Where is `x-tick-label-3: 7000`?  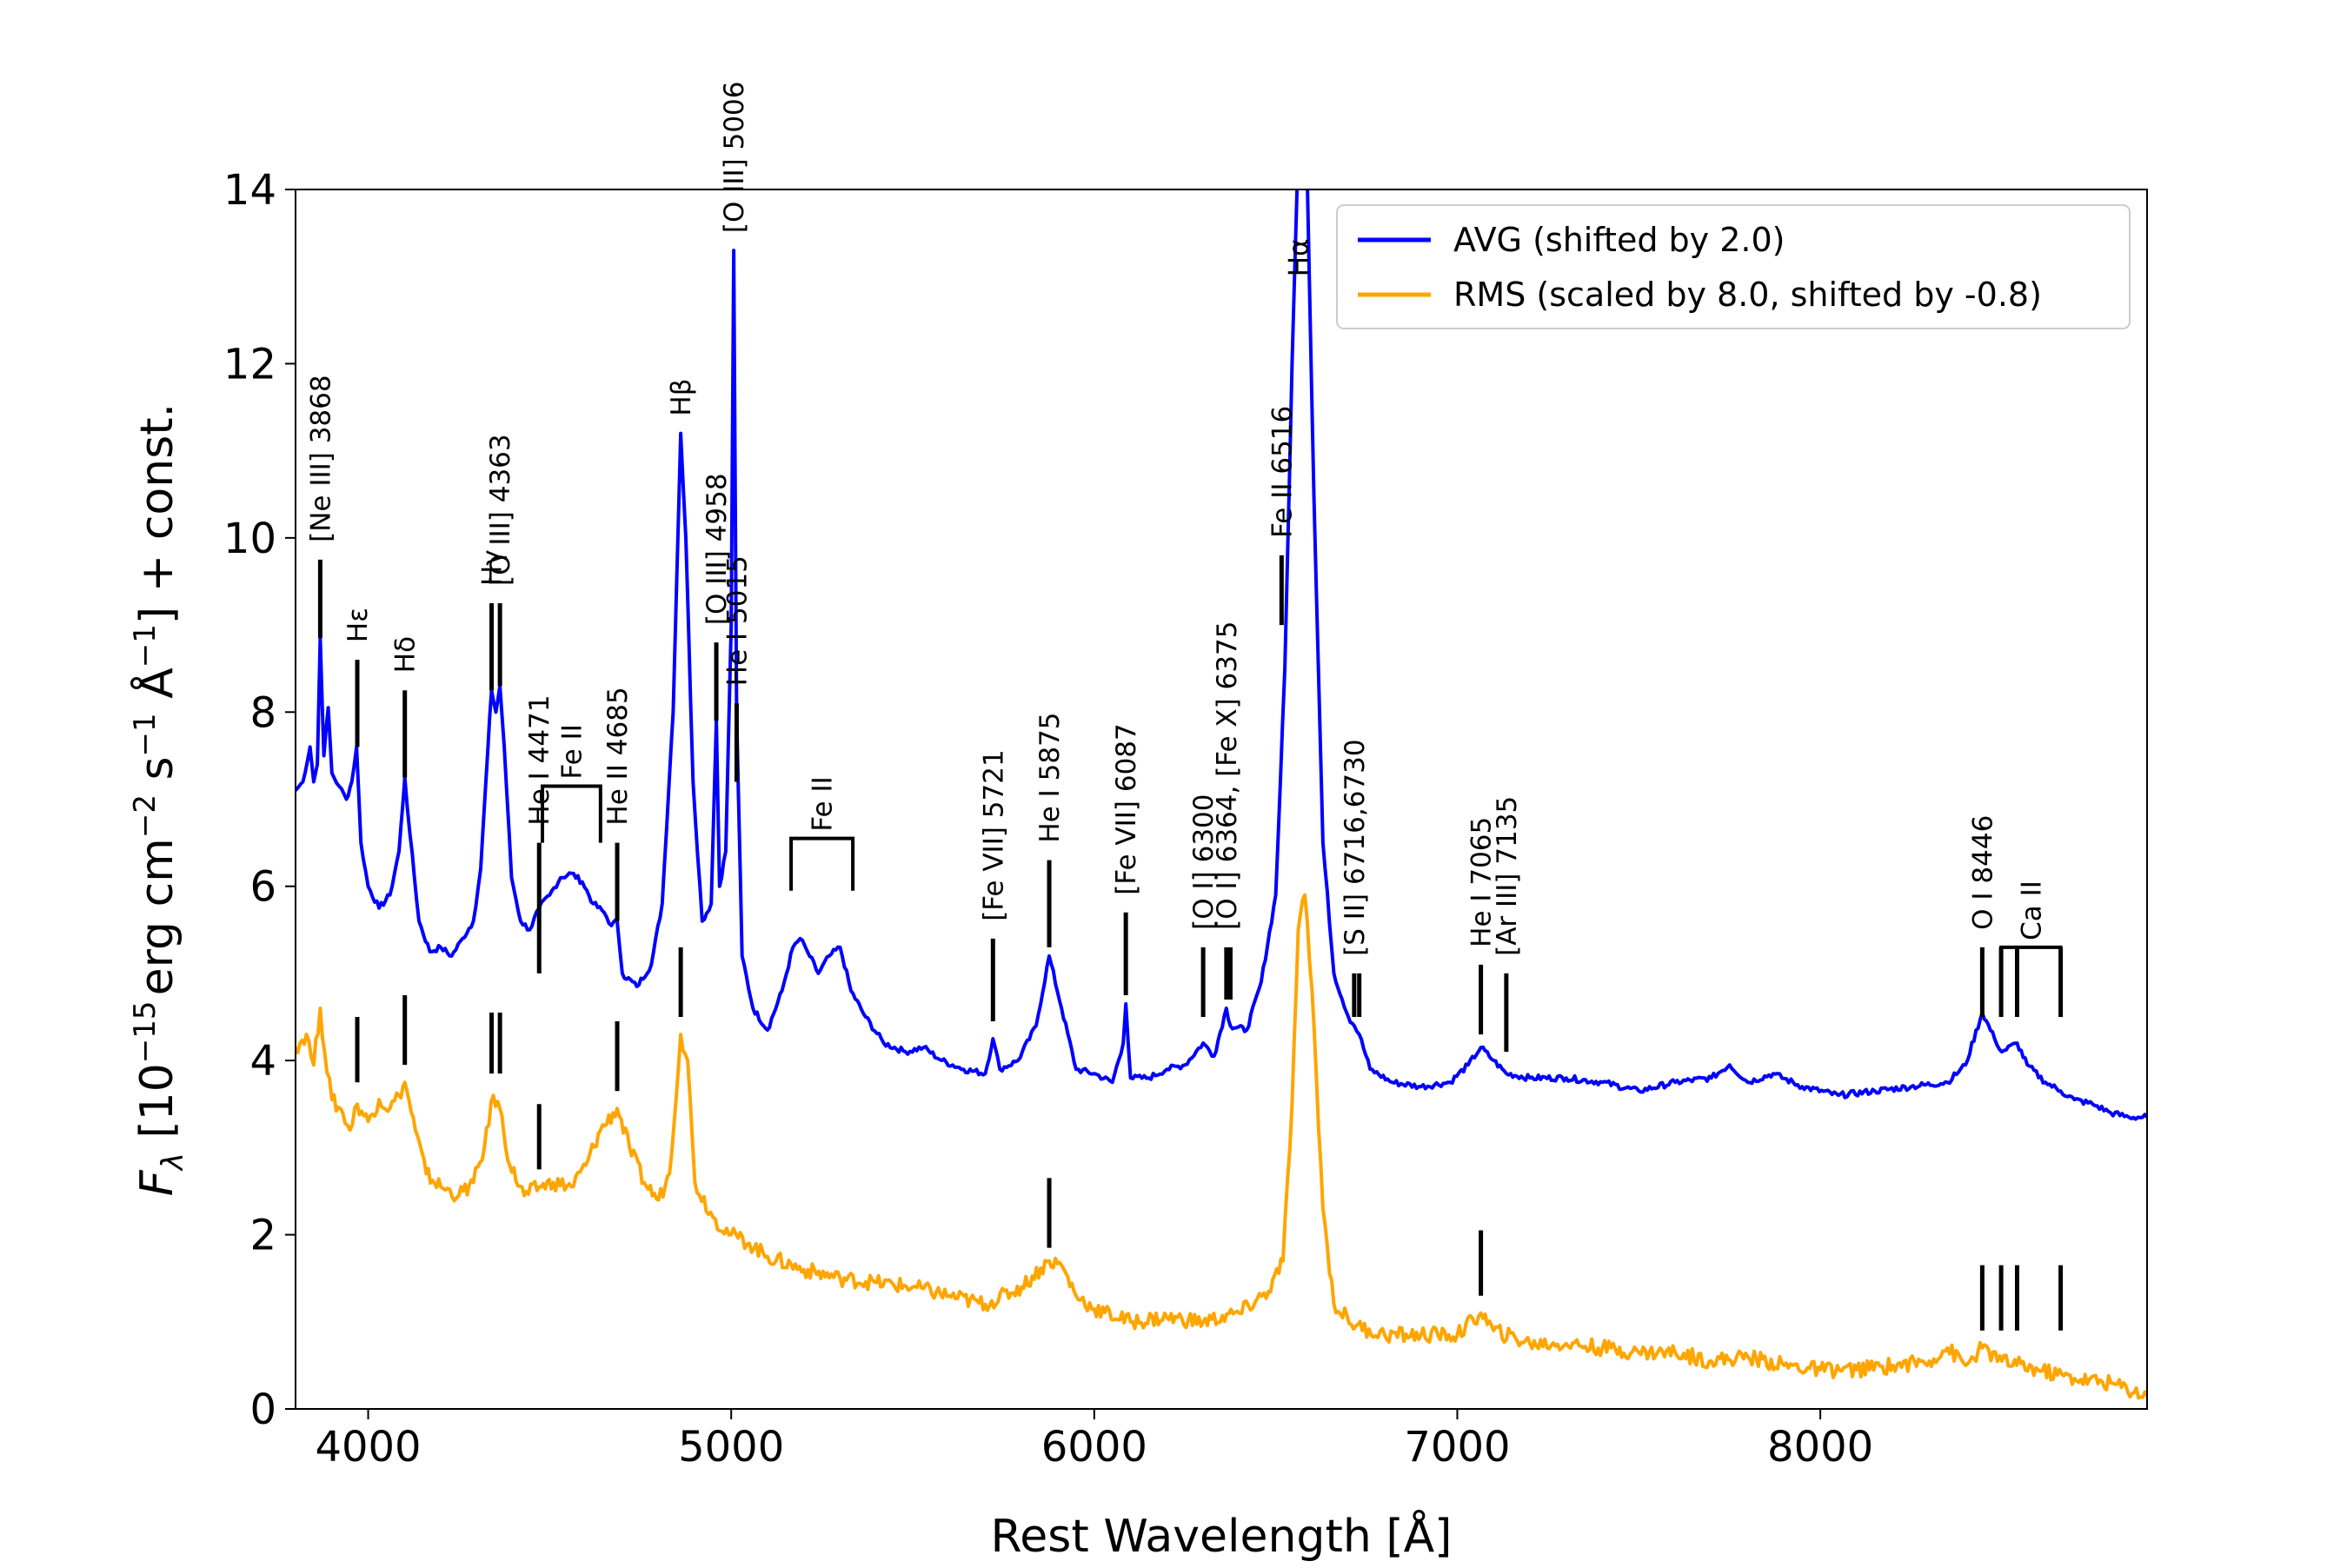
x-tick-label-3: 7000 is located at coordinates (1457, 1447).